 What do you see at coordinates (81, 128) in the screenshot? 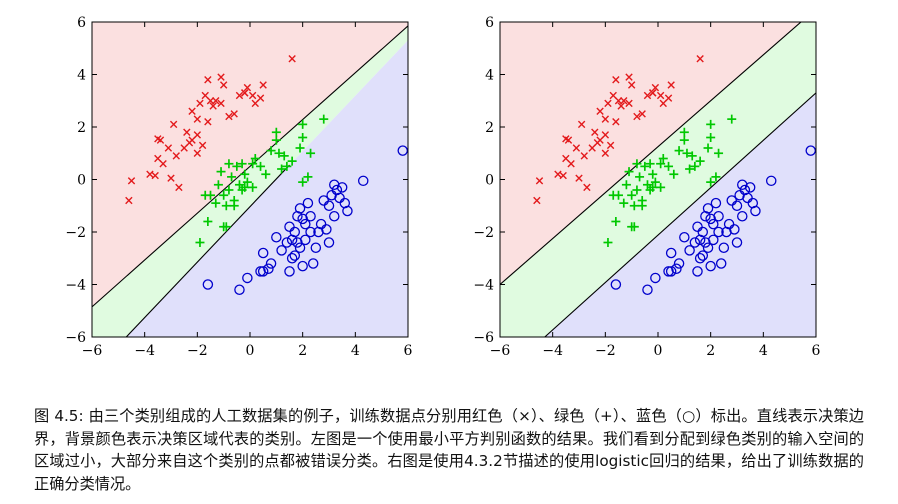
I see `y-tick-label: 2` at bounding box center [81, 128].